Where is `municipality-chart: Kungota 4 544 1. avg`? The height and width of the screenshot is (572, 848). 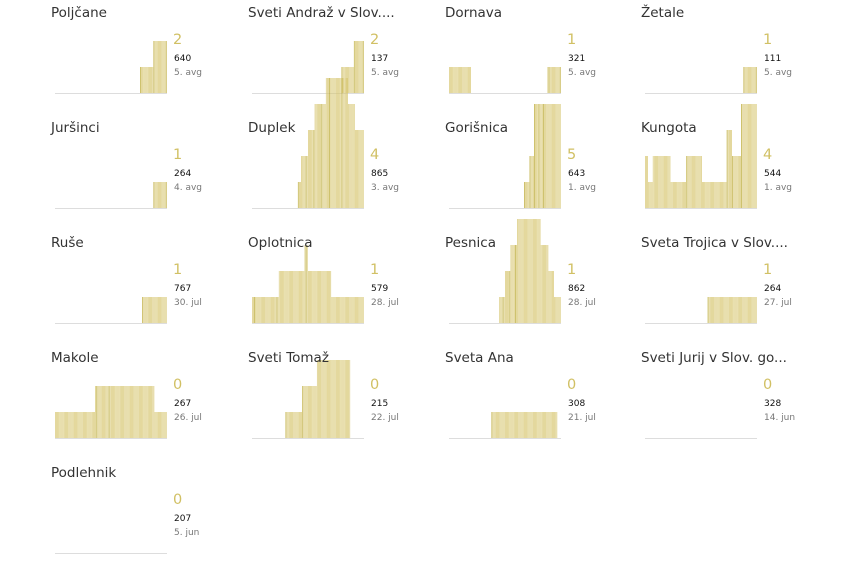 municipality-chart: Kungota 4 544 1. avg is located at coordinates (736, 165).